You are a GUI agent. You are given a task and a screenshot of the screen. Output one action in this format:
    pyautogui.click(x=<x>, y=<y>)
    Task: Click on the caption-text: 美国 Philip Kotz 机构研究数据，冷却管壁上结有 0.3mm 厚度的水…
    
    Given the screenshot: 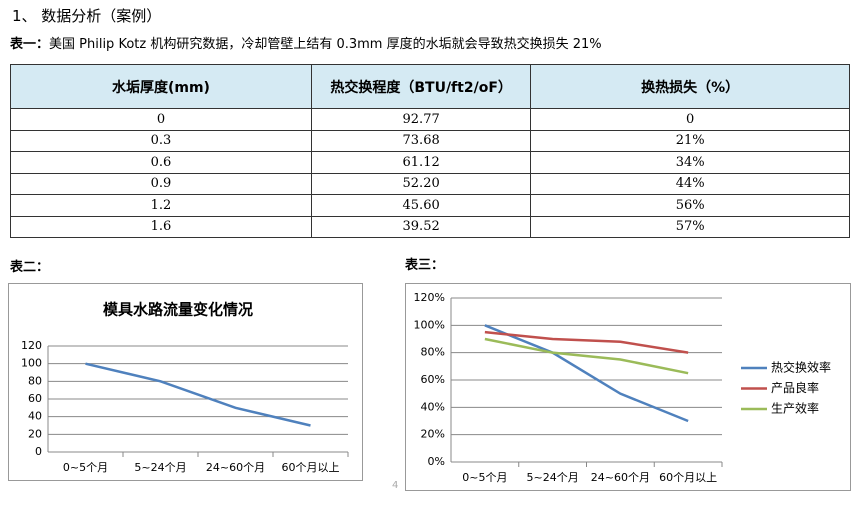 What is the action you would take?
    pyautogui.click(x=325, y=44)
    